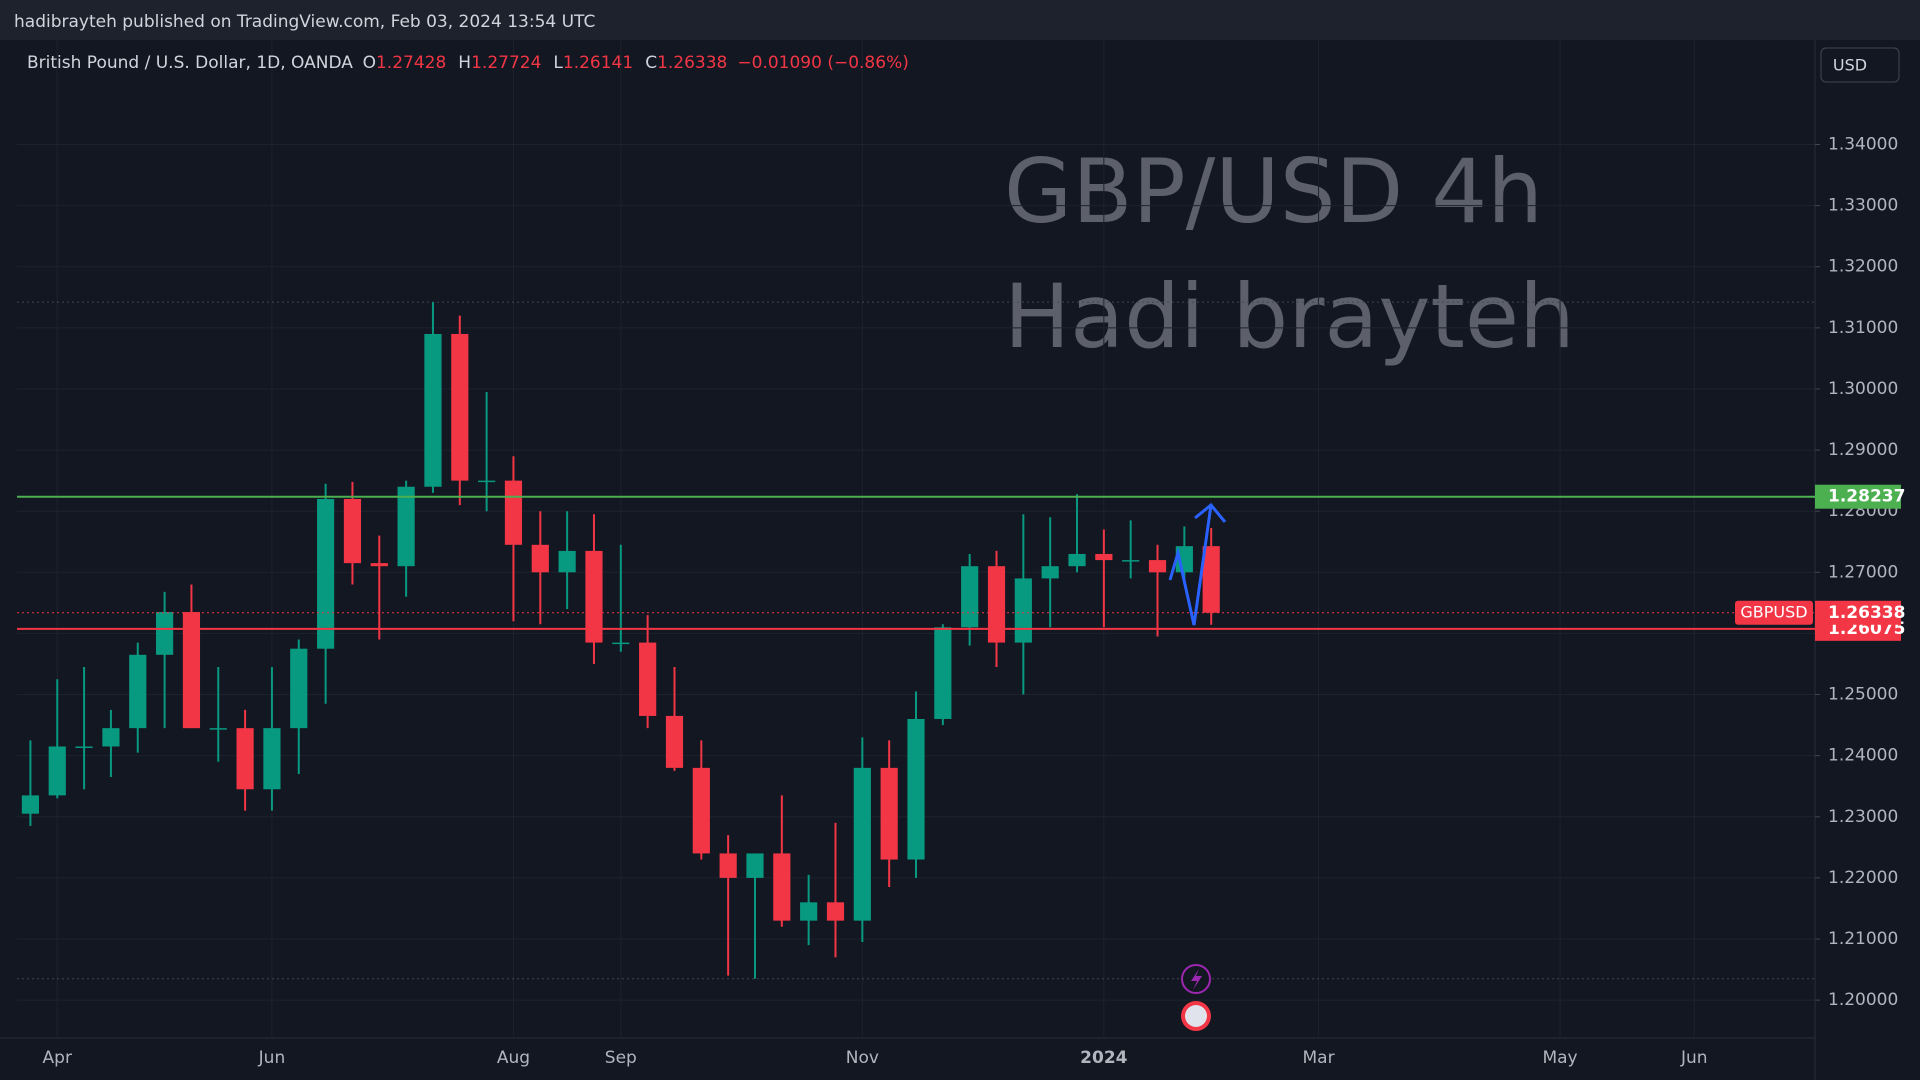  What do you see at coordinates (1863, 450) in the screenshot?
I see `y-tick-label: 1.29000` at bounding box center [1863, 450].